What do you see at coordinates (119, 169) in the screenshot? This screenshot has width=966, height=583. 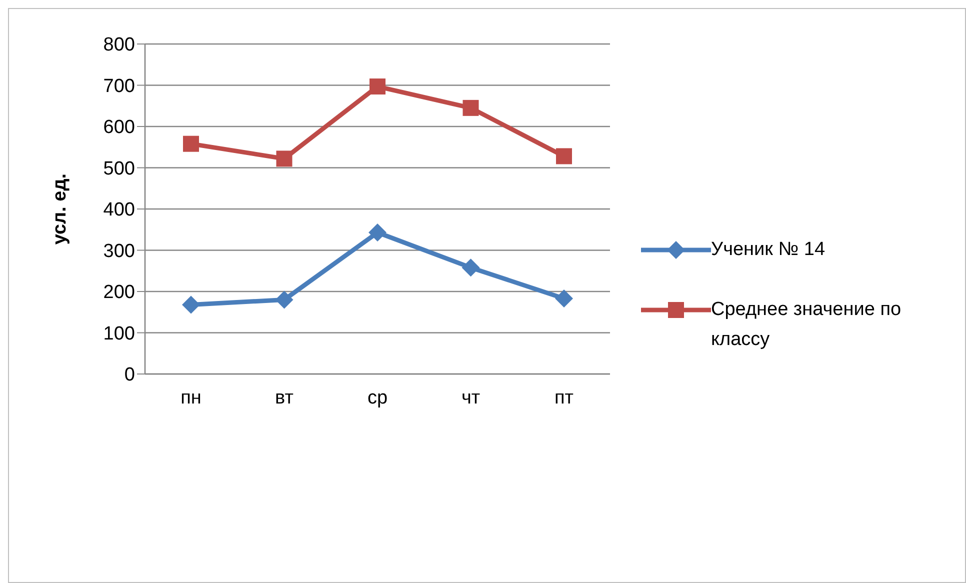 I see `y-tick-label: 500` at bounding box center [119, 169].